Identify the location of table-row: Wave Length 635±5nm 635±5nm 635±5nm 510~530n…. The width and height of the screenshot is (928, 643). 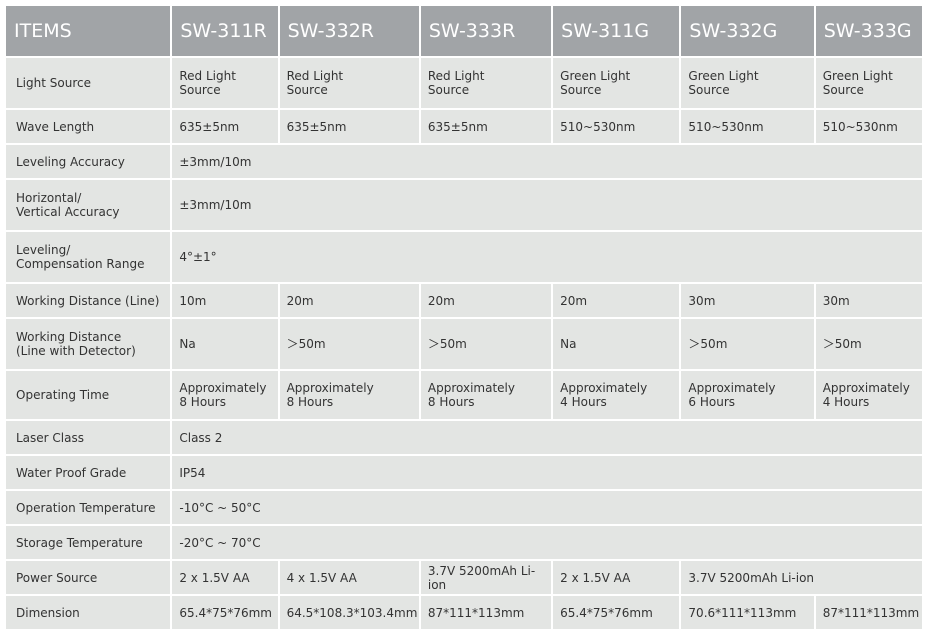
(464, 126).